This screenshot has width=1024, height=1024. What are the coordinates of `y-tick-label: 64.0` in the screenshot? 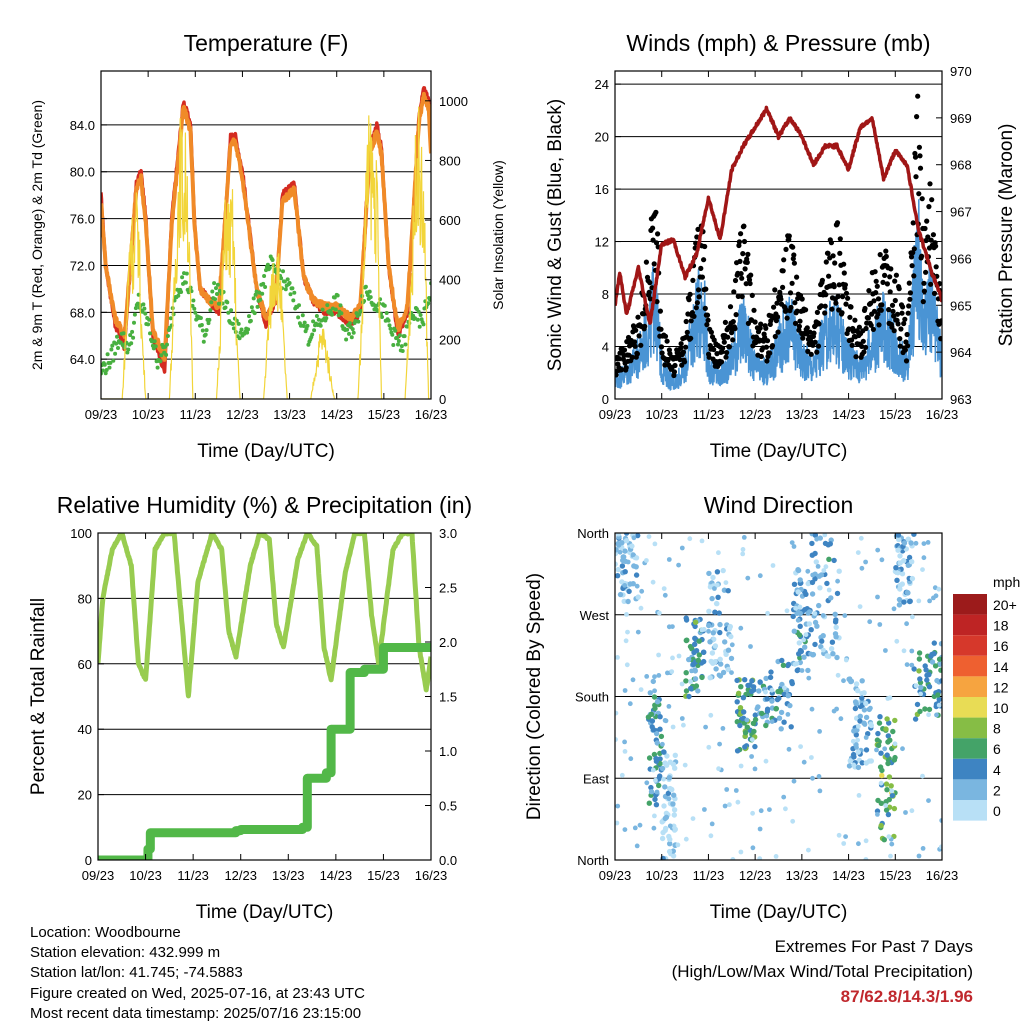 It's located at (82, 359).